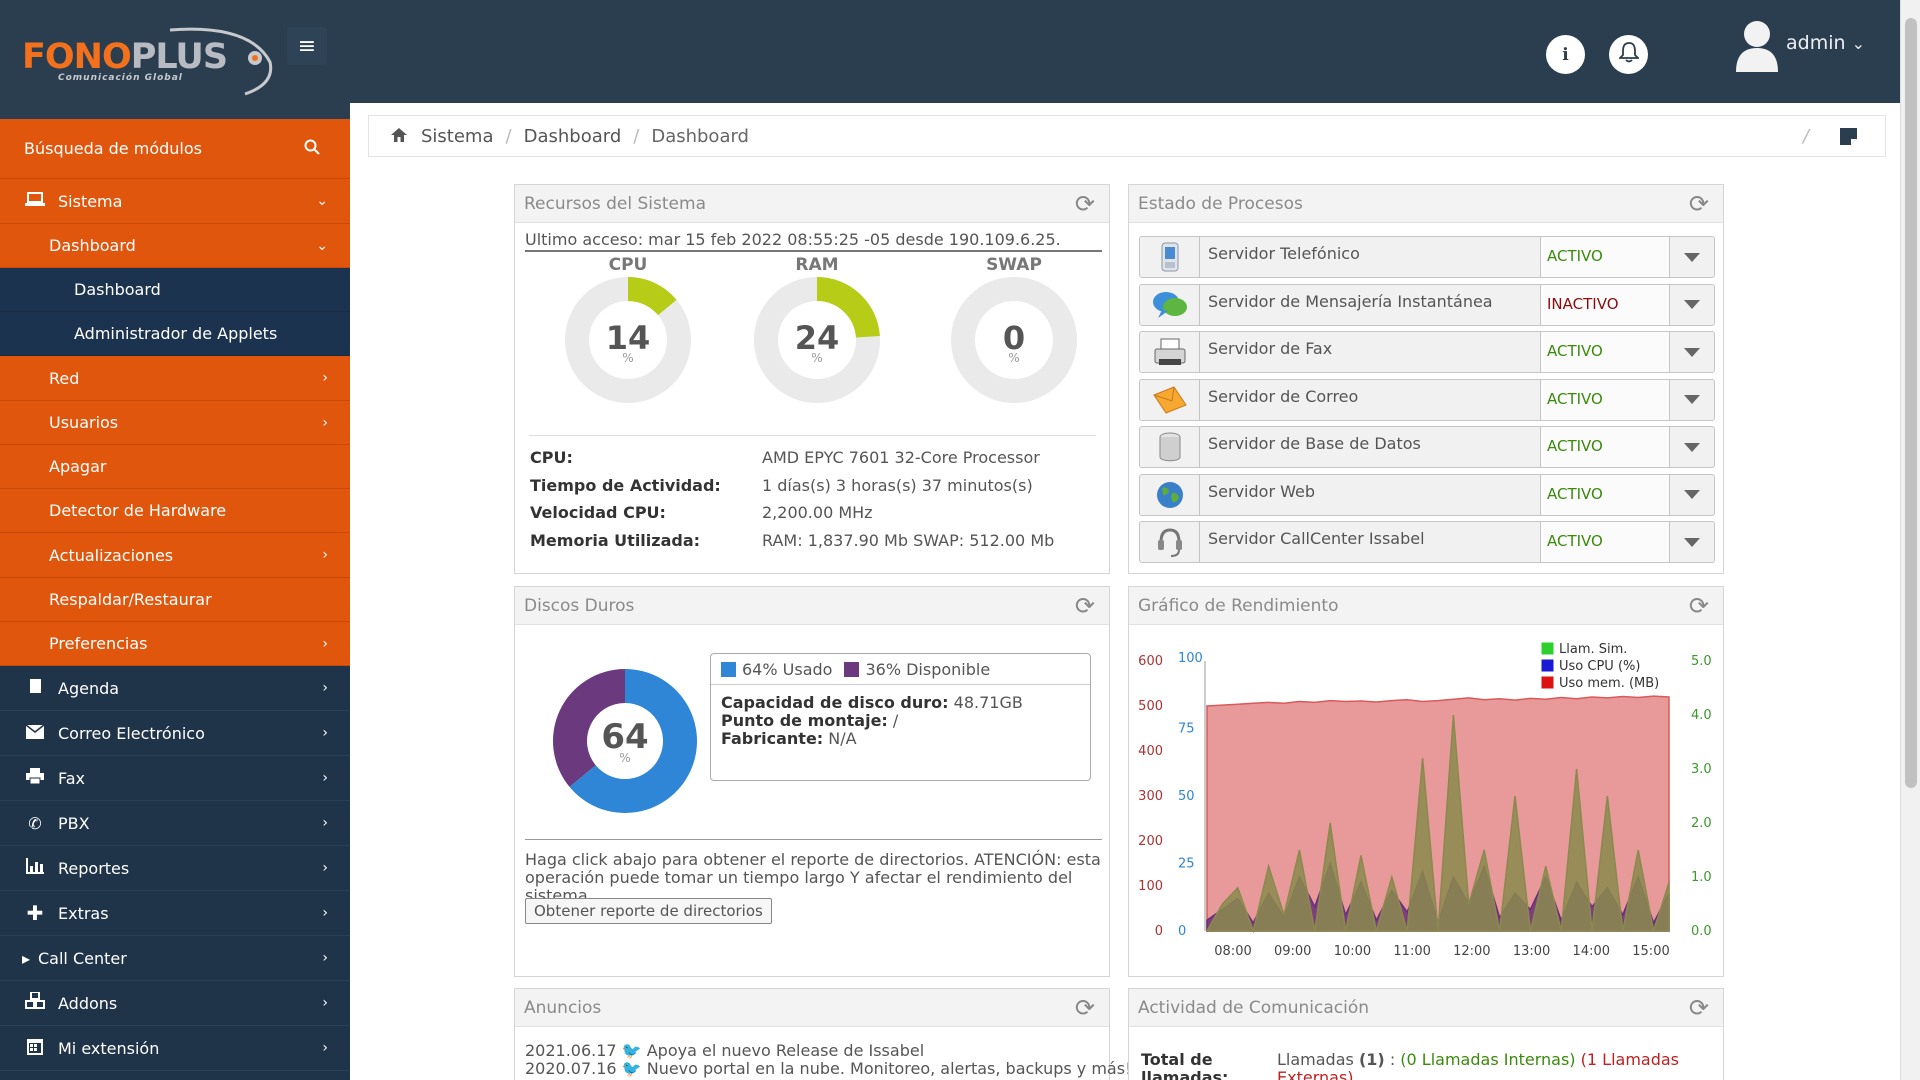 The width and height of the screenshot is (1920, 1080). What do you see at coordinates (789, 738) in the screenshot?
I see `disk-maker: Fabricante: N/A` at bounding box center [789, 738].